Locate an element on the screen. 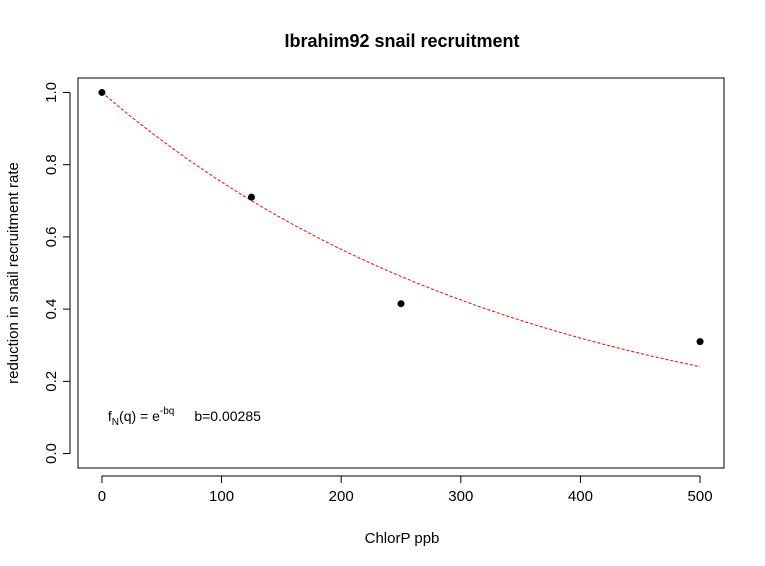  y-tick-label: 0.2 is located at coordinates (51, 381).